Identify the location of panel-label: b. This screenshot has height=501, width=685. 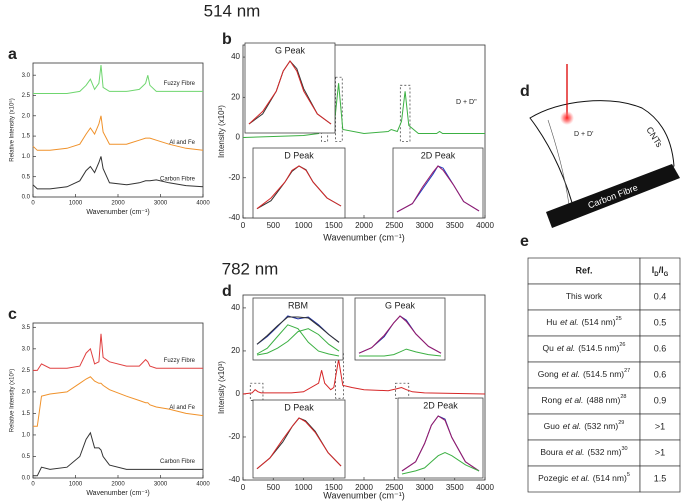
(227, 39).